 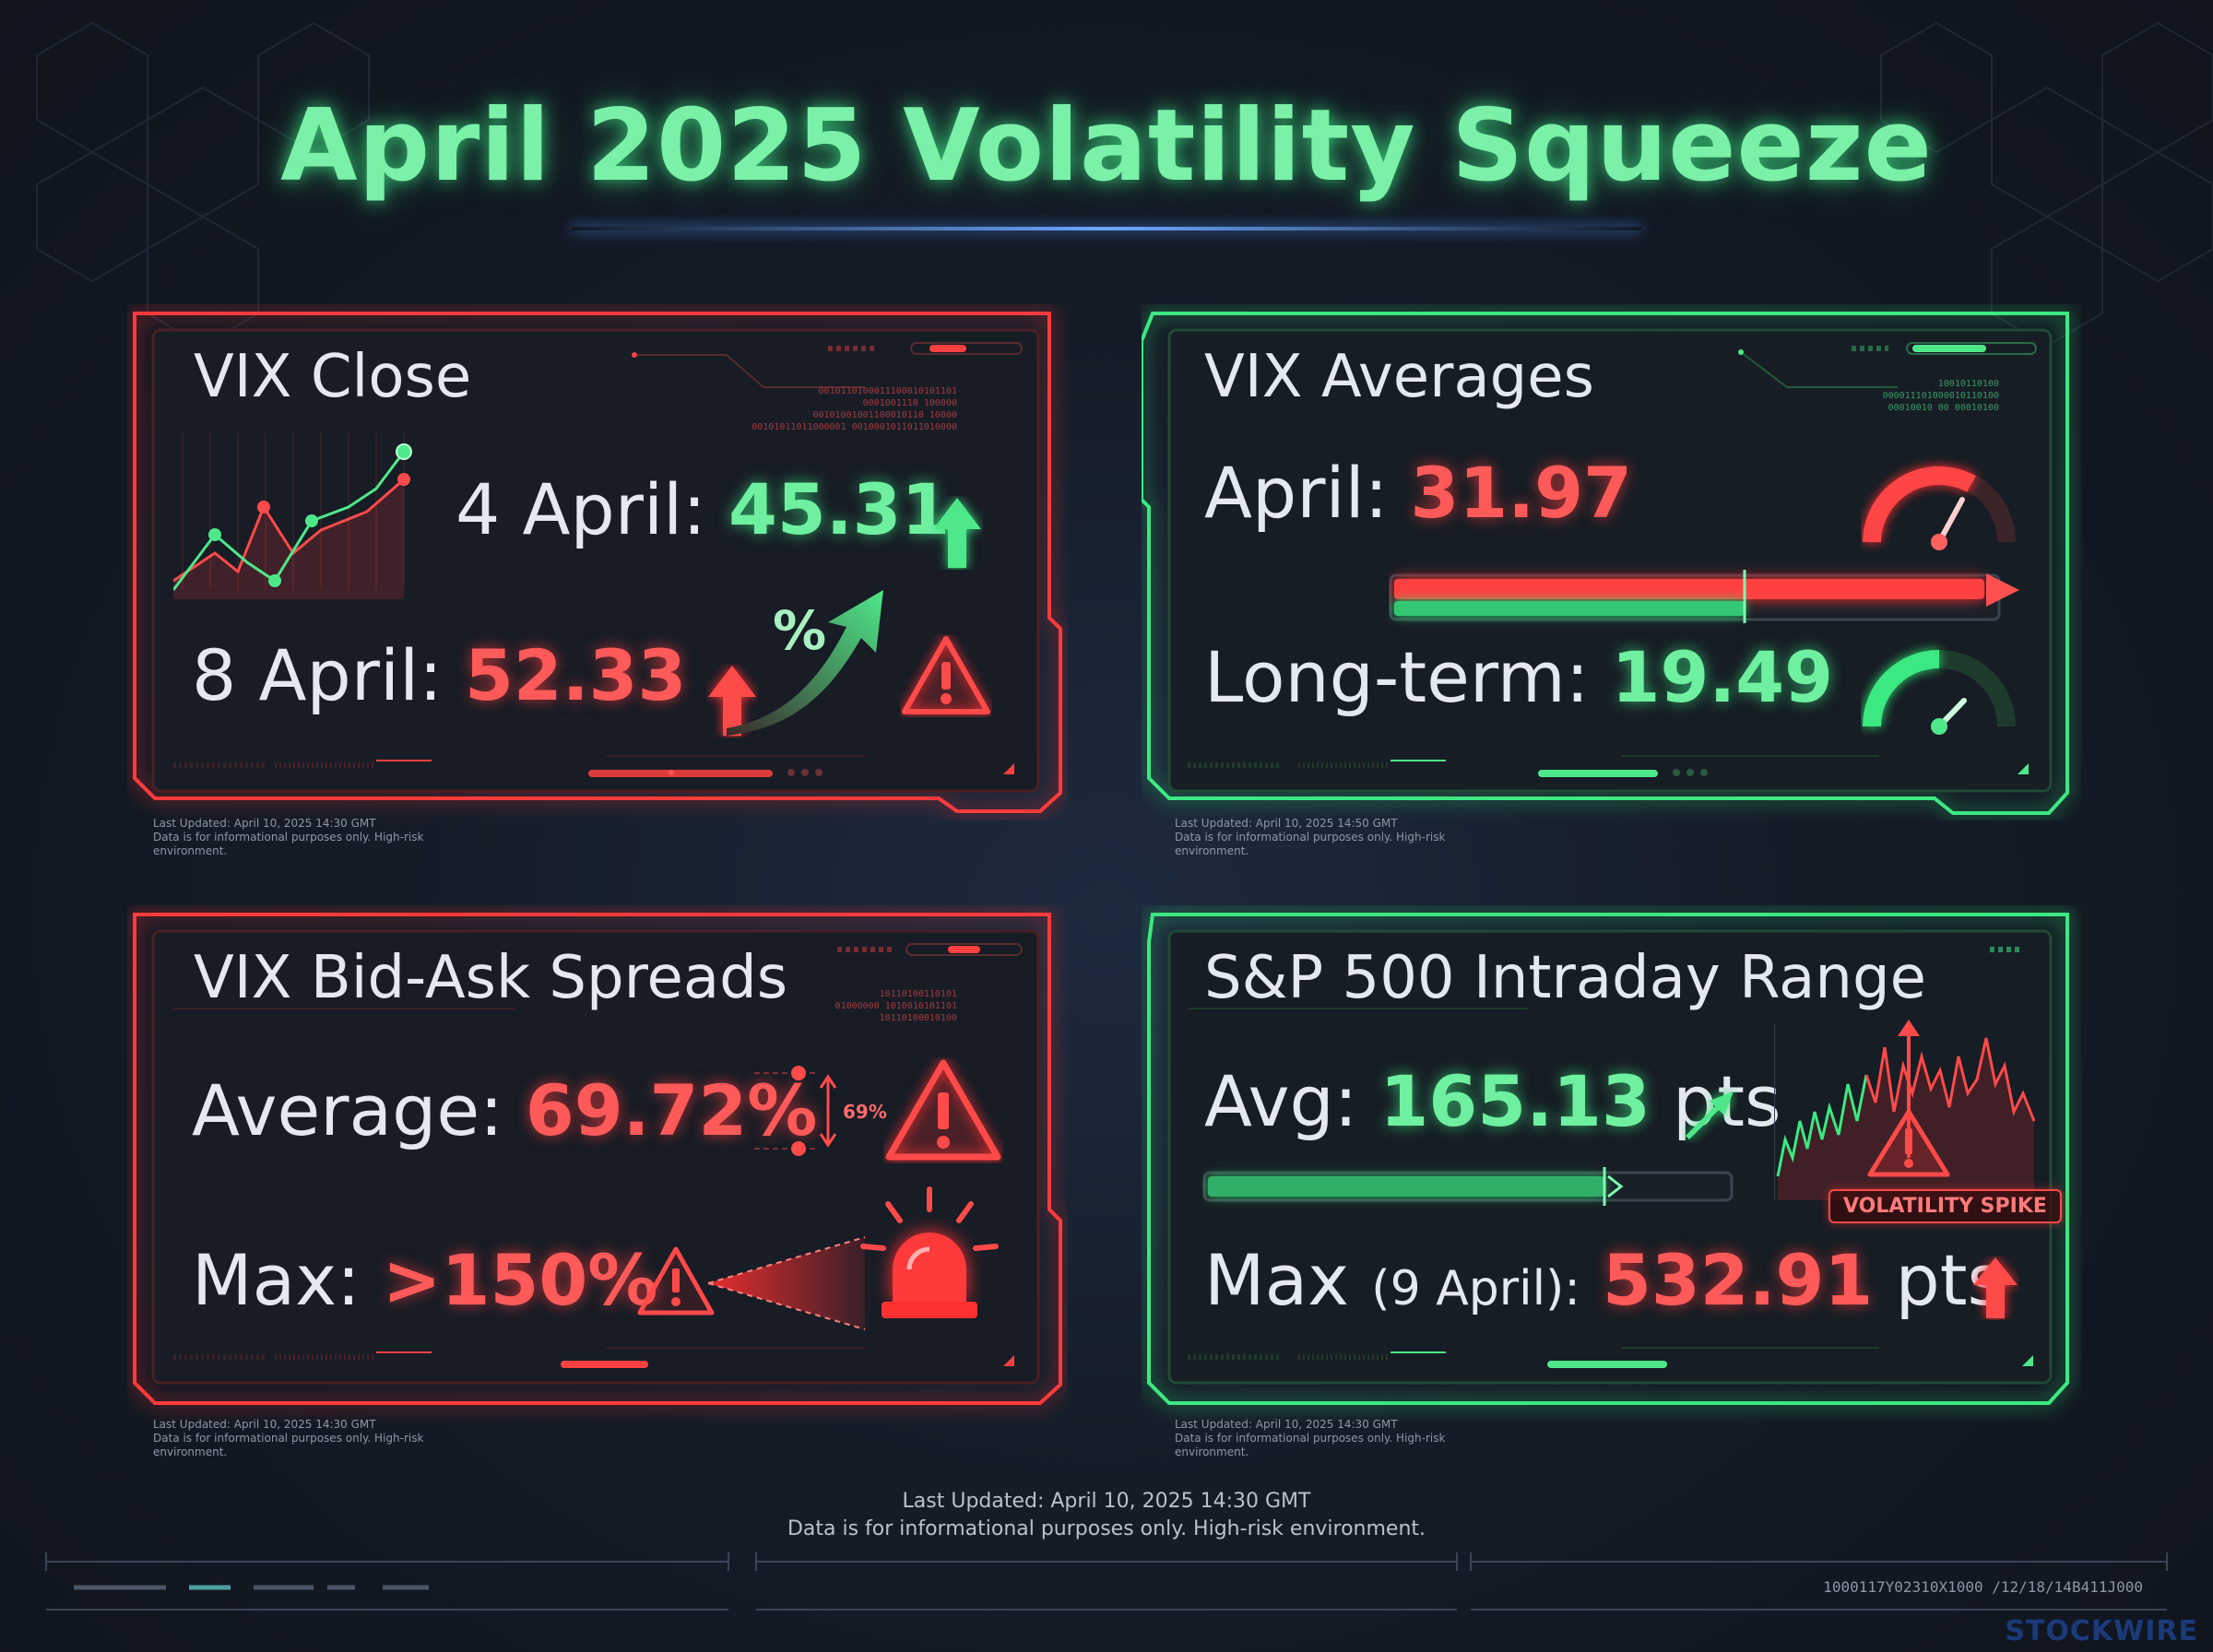 I want to click on vix-close-row-4-april: 4 April: 45.31, so click(x=703, y=509).